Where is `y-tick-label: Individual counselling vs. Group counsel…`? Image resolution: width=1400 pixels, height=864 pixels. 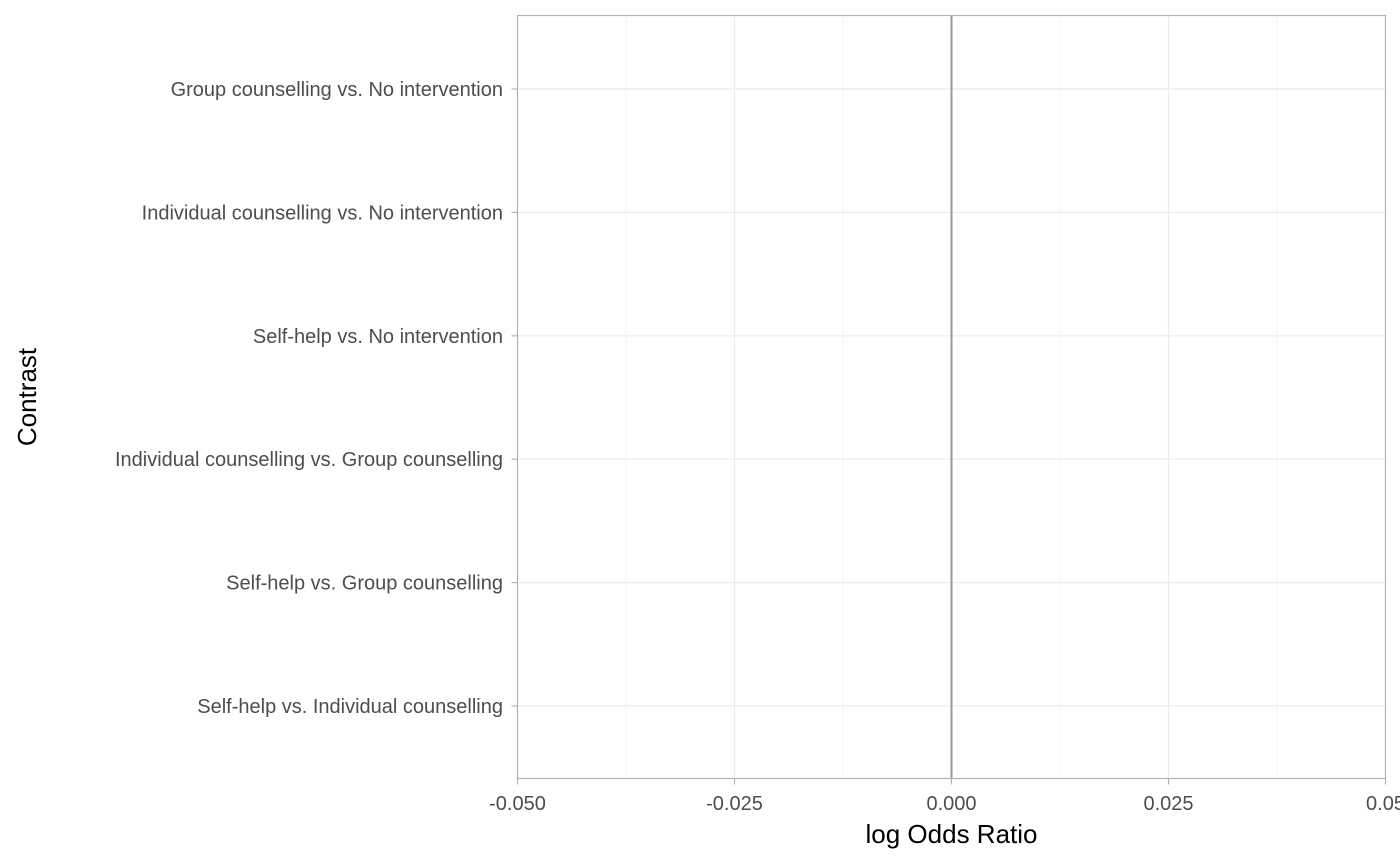
y-tick-label: Individual counselling vs. Group counsel… is located at coordinates (309, 460).